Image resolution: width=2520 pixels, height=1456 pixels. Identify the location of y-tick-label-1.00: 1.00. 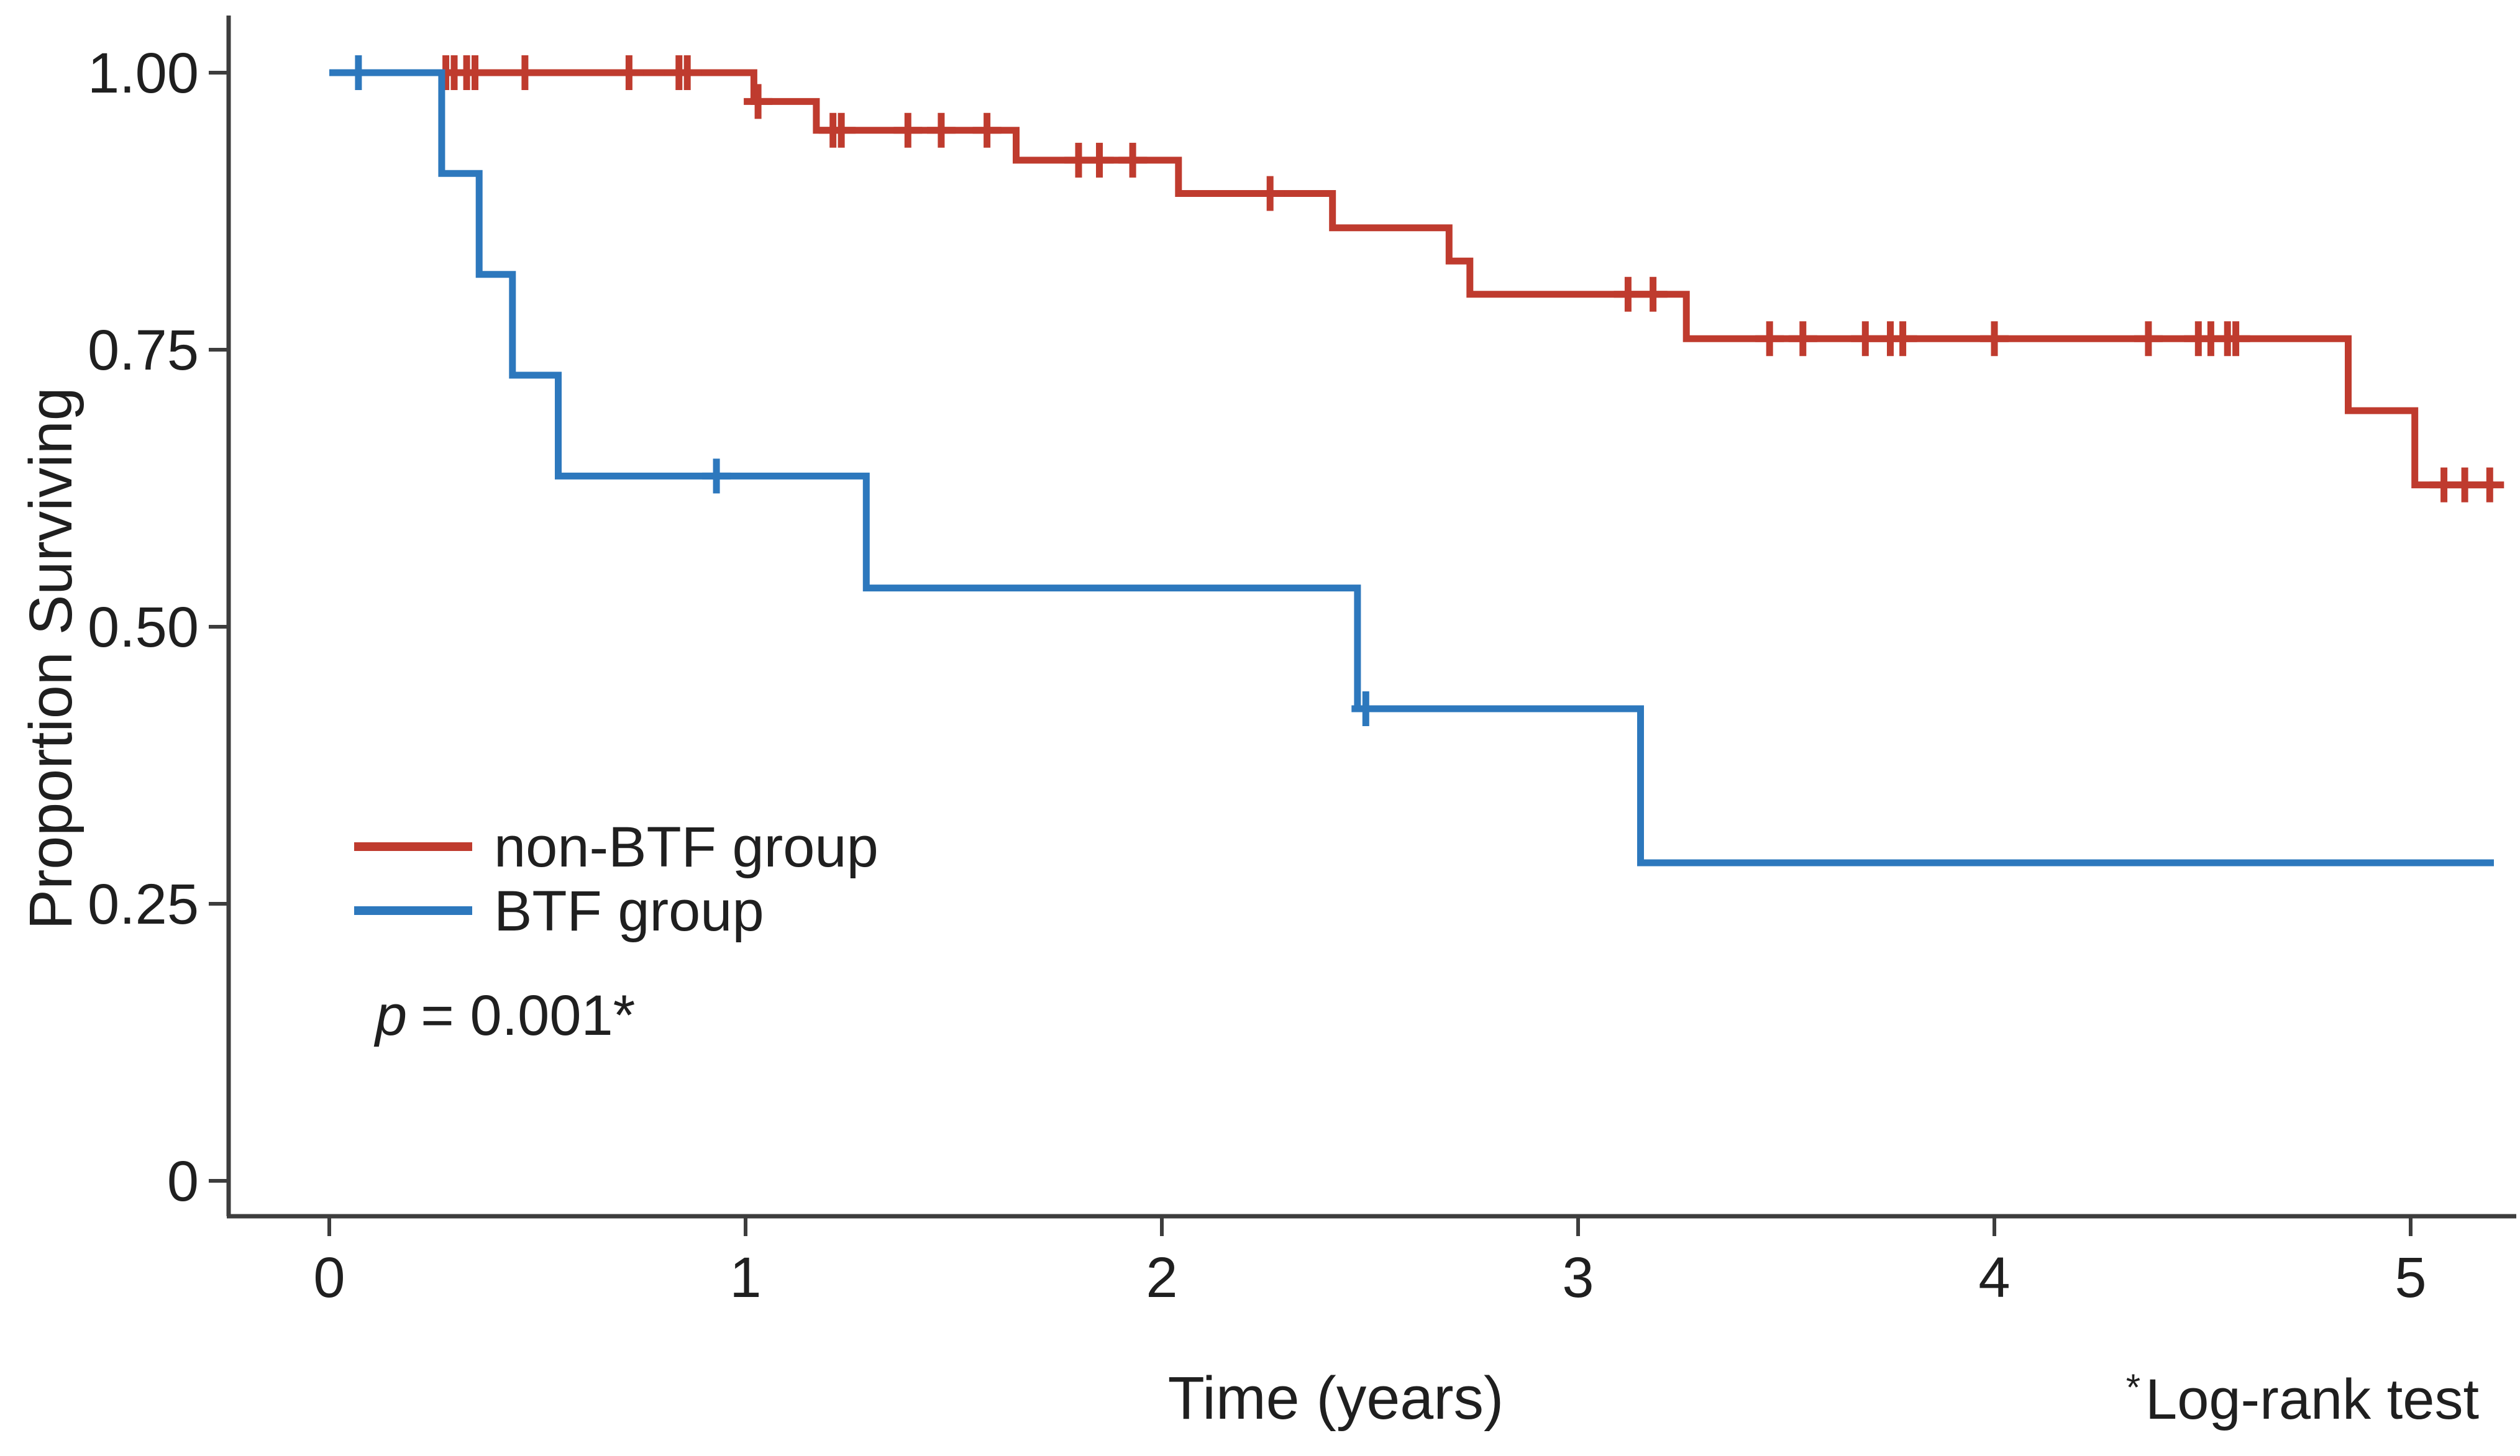
(143, 73).